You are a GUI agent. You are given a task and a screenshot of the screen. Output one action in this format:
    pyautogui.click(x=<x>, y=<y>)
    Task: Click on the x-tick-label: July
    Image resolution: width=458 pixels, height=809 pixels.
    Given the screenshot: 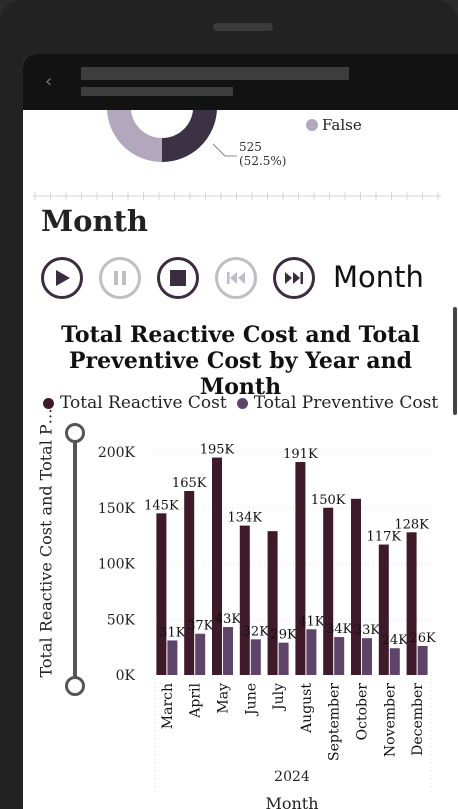 What is the action you would take?
    pyautogui.click(x=279, y=697)
    